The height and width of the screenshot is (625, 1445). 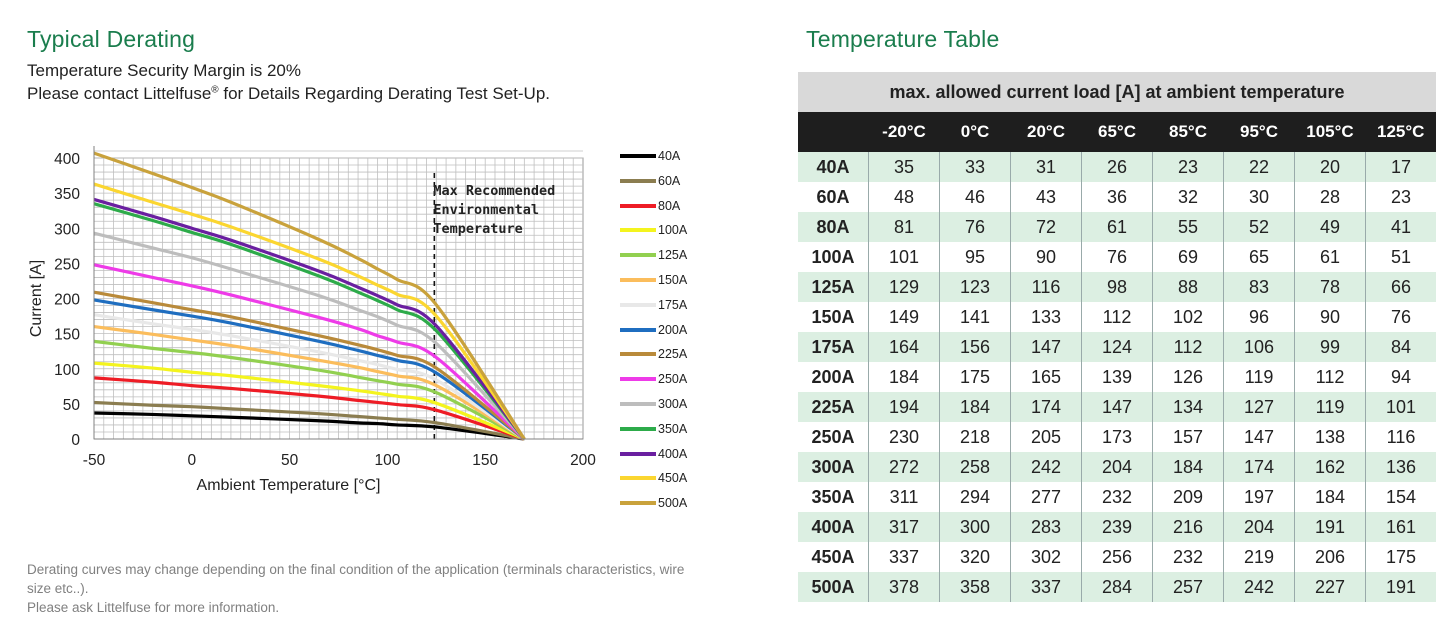 I want to click on curve-200A, so click(x=309, y=369).